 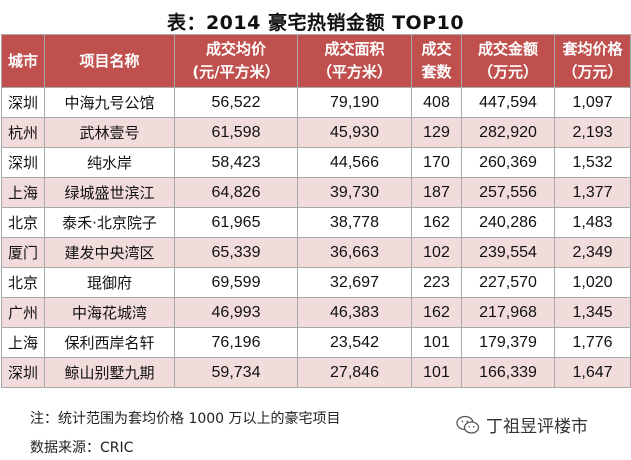 I want to click on cell-city: 厦门, so click(x=23, y=252).